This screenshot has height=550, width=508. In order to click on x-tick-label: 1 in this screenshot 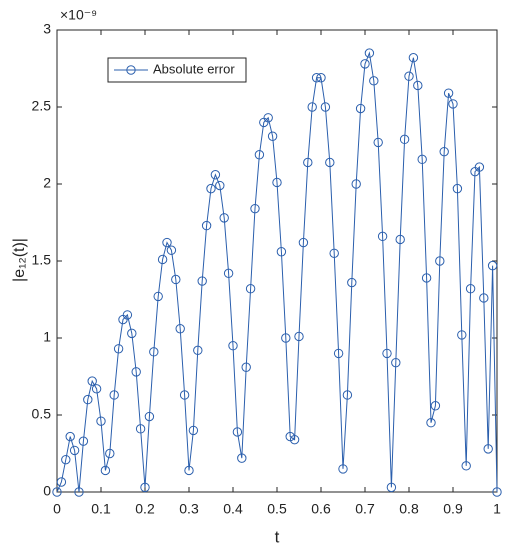, I will do `click(497, 509)`.